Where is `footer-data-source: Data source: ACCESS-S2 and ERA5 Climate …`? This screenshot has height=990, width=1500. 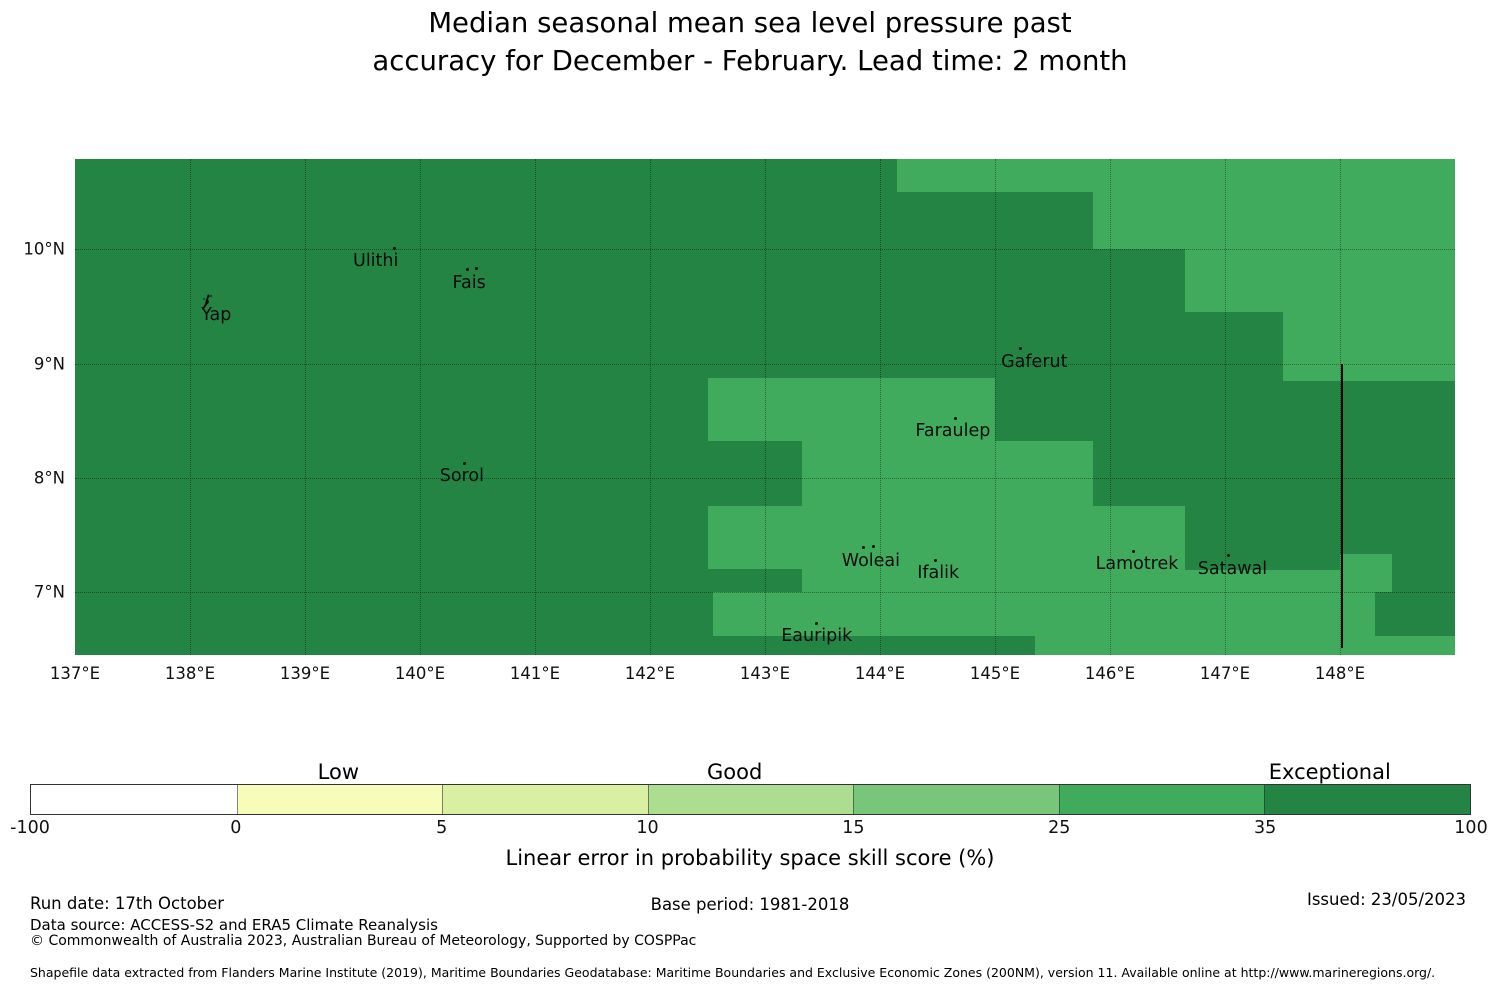
footer-data-source: Data source: ACCESS-S2 and ERA5 Climate … is located at coordinates (234, 925).